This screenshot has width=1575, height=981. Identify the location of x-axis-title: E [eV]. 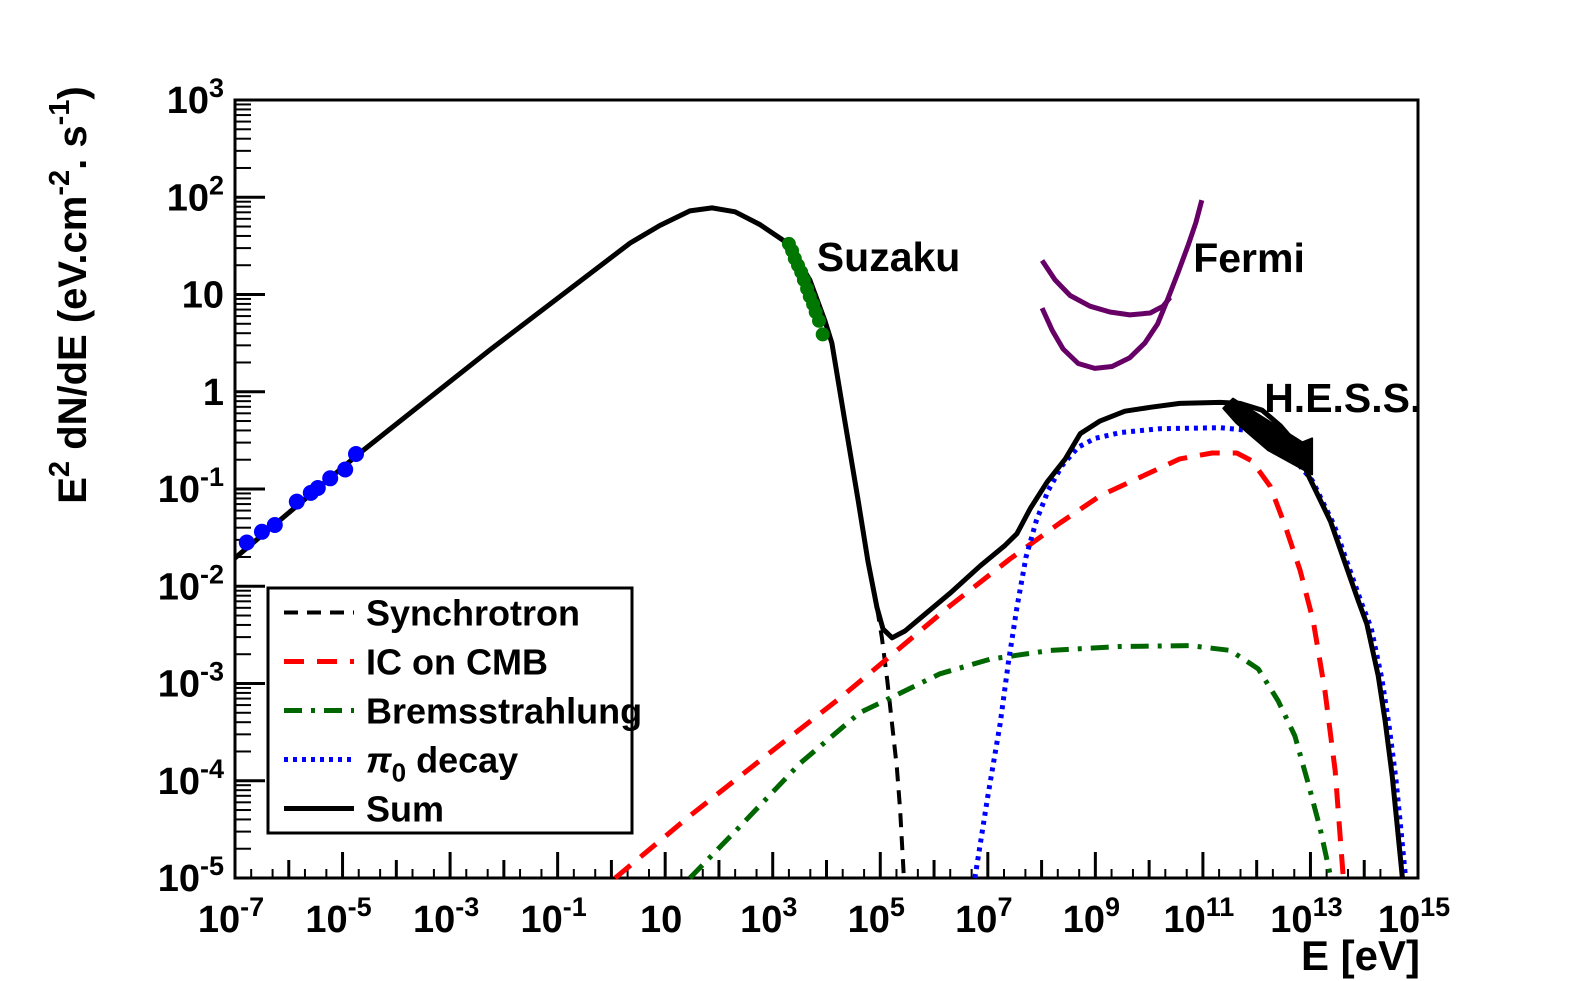
(1360, 955).